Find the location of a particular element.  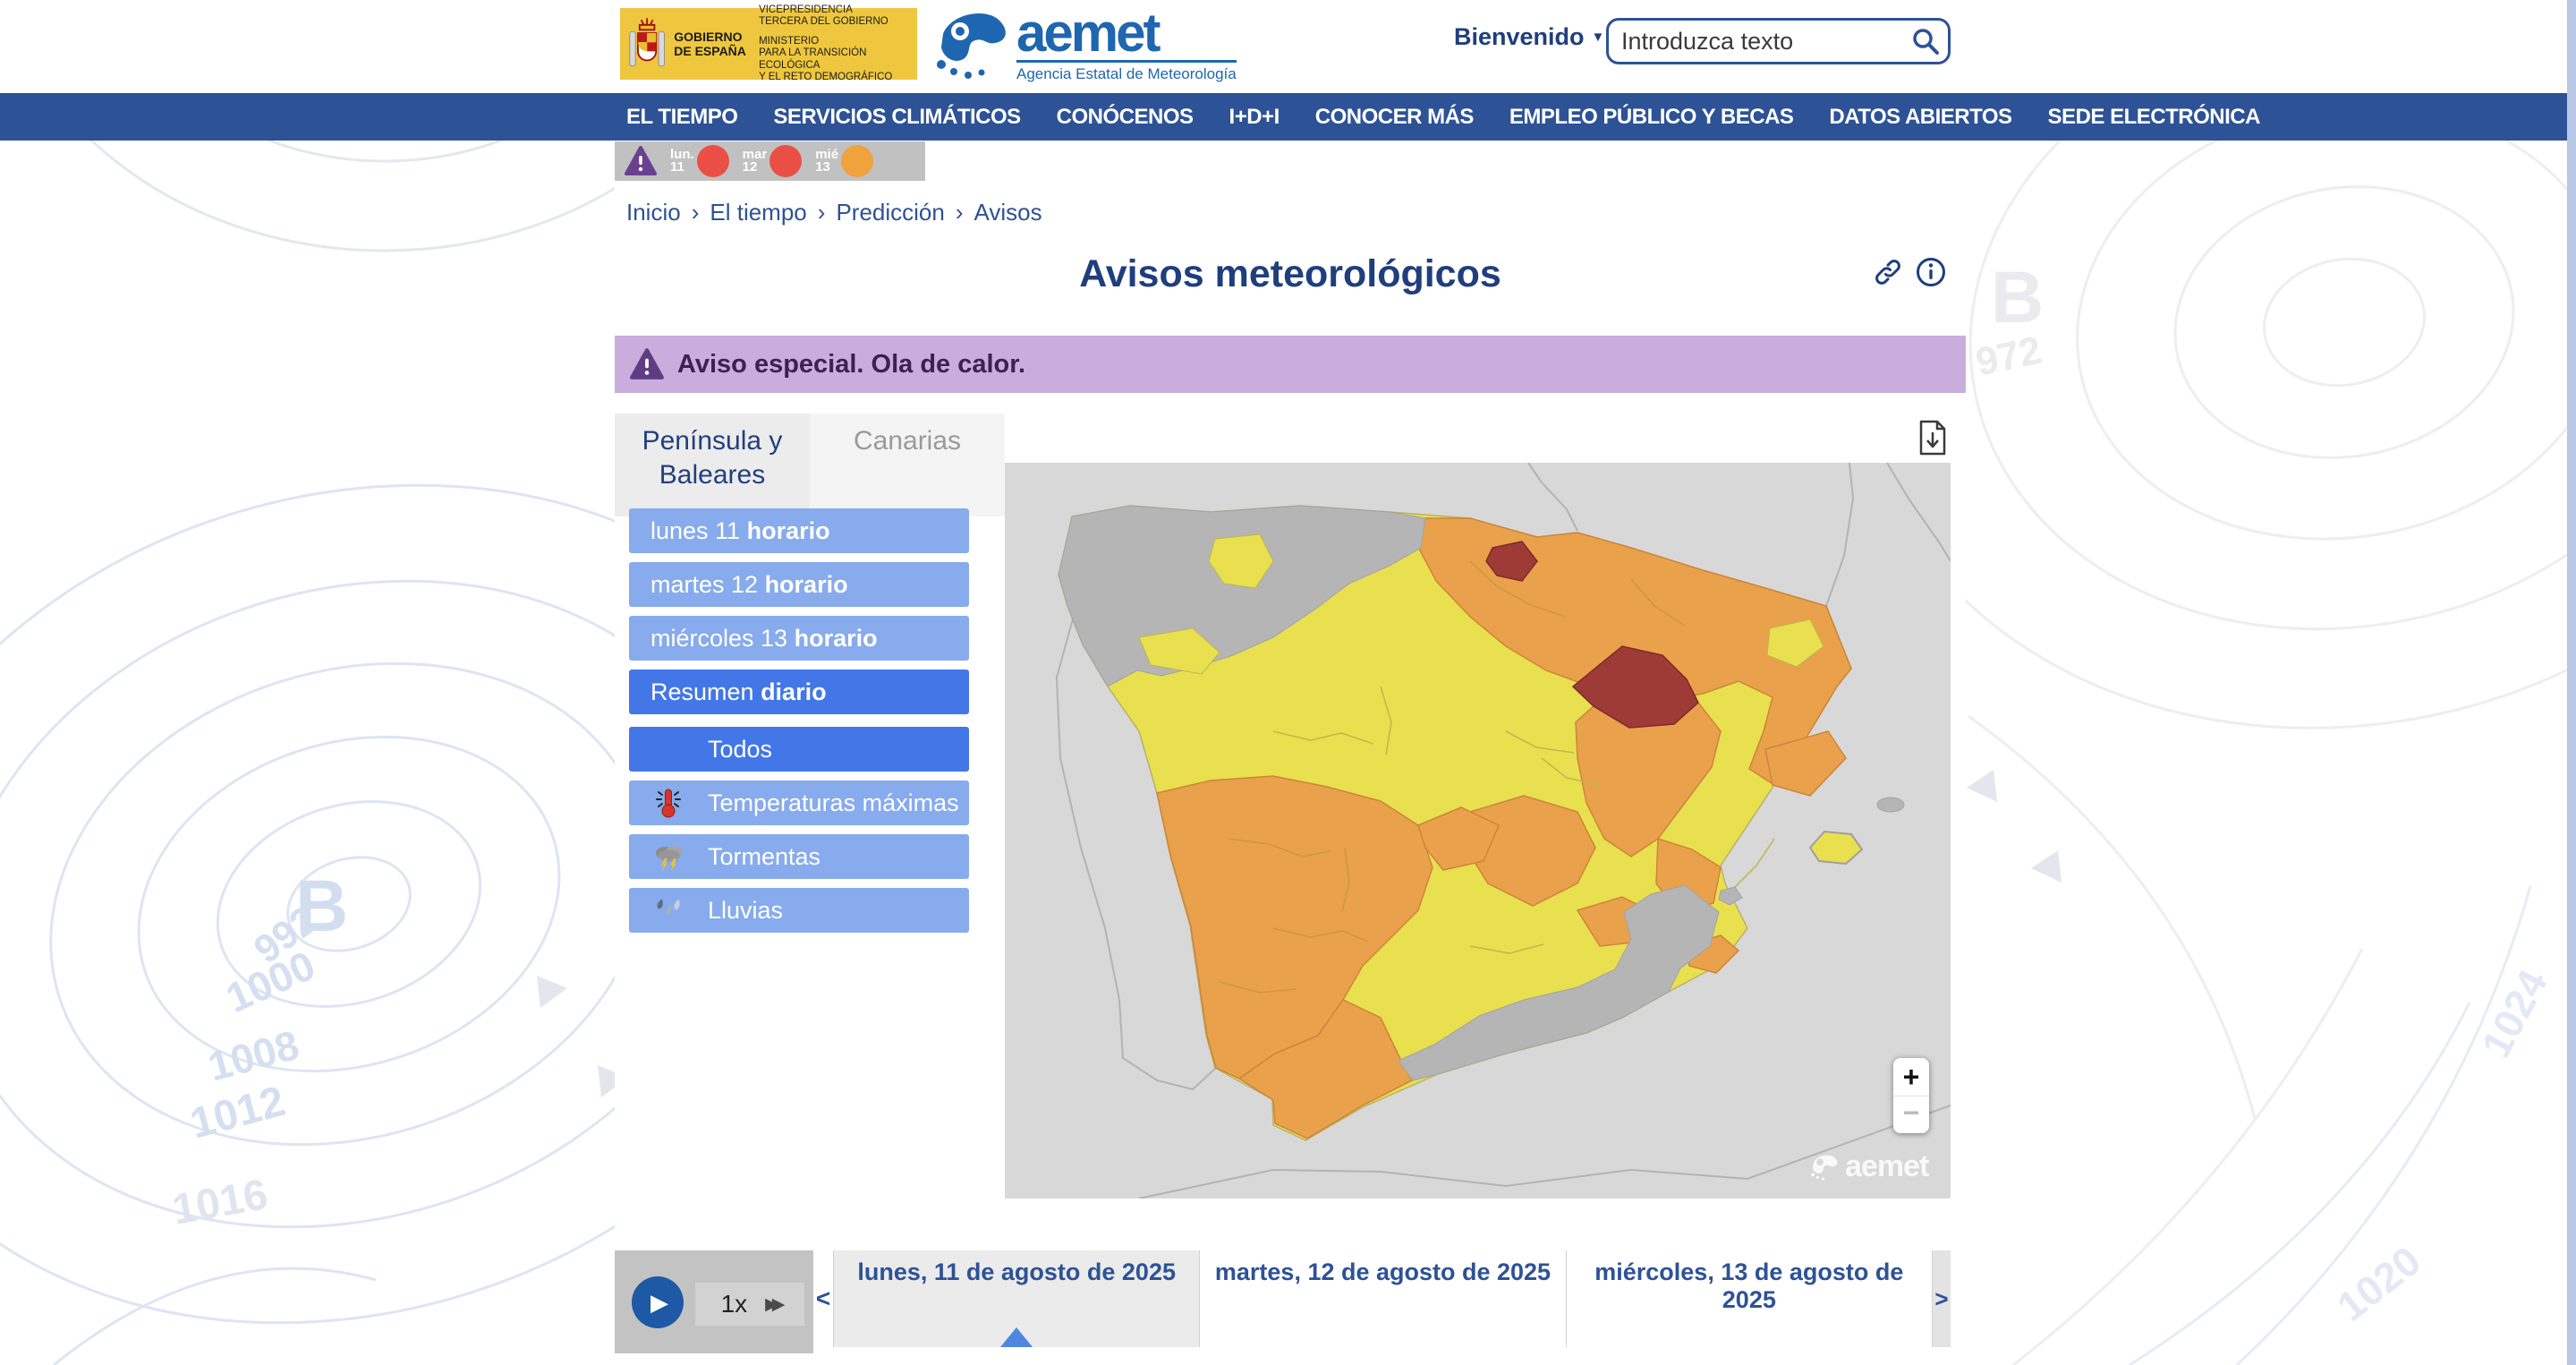

breadcrumb-prediccion: Predicción is located at coordinates (890, 212).